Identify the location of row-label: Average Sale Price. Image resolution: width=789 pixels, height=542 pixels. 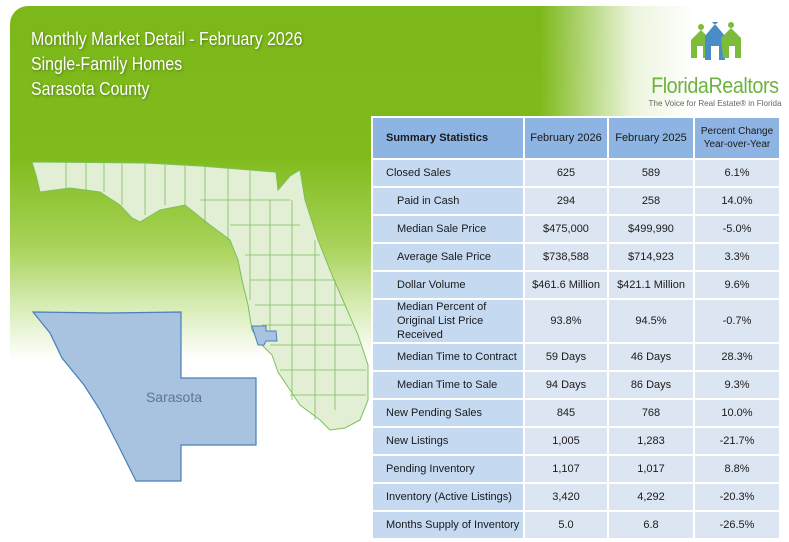
(448, 257).